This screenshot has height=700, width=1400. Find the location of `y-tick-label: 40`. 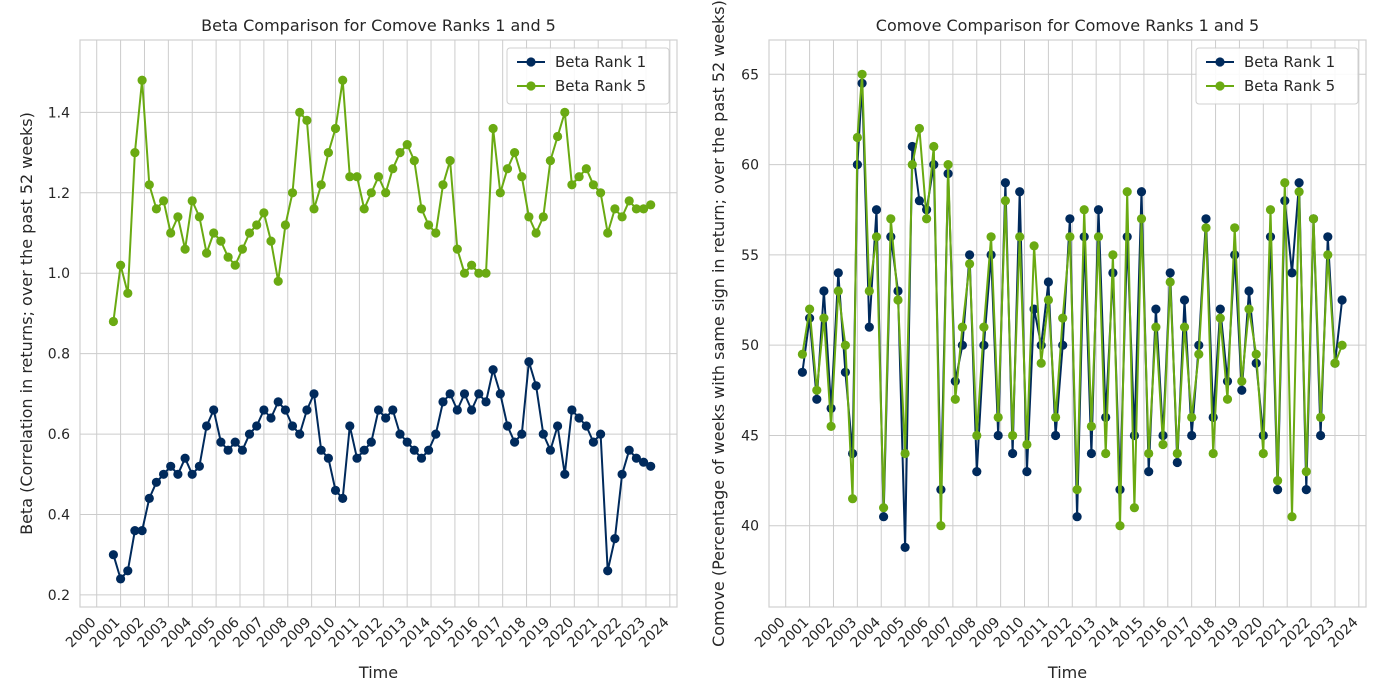

y-tick-label: 40 is located at coordinates (750, 527).